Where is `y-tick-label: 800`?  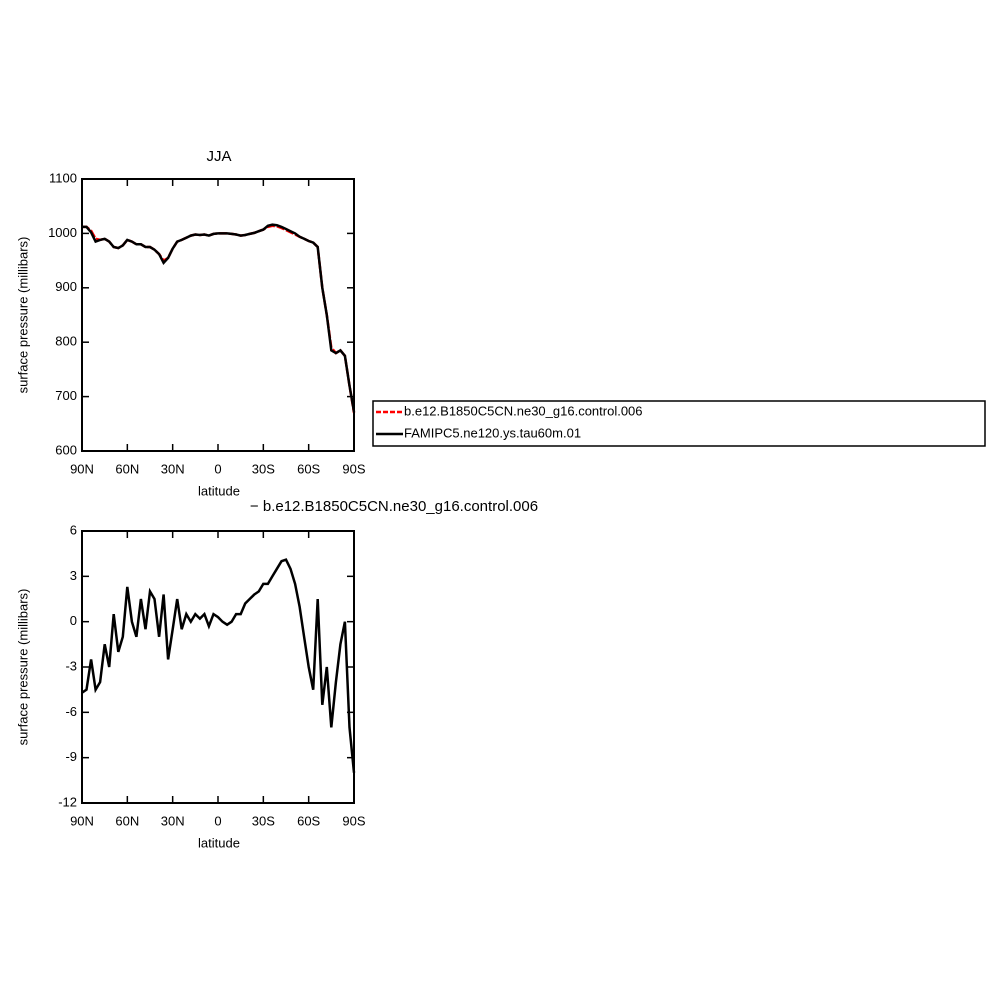
y-tick-label: 800 is located at coordinates (66, 341).